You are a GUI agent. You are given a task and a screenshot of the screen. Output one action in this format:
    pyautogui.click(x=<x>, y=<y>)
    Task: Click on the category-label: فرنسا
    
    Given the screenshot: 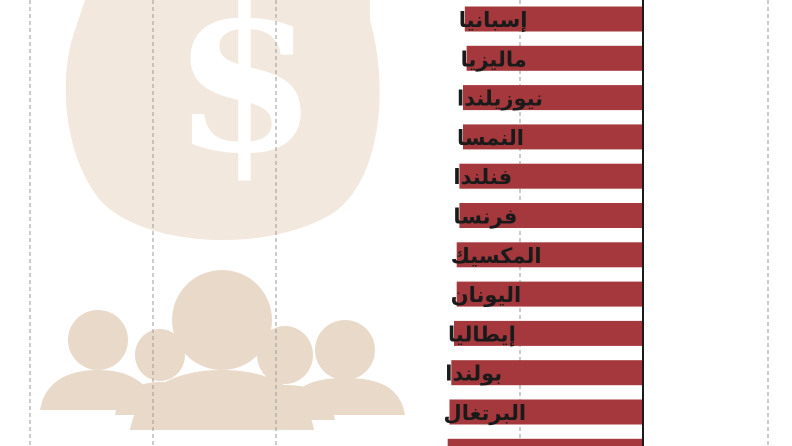 What is the action you would take?
    pyautogui.click(x=485, y=217)
    